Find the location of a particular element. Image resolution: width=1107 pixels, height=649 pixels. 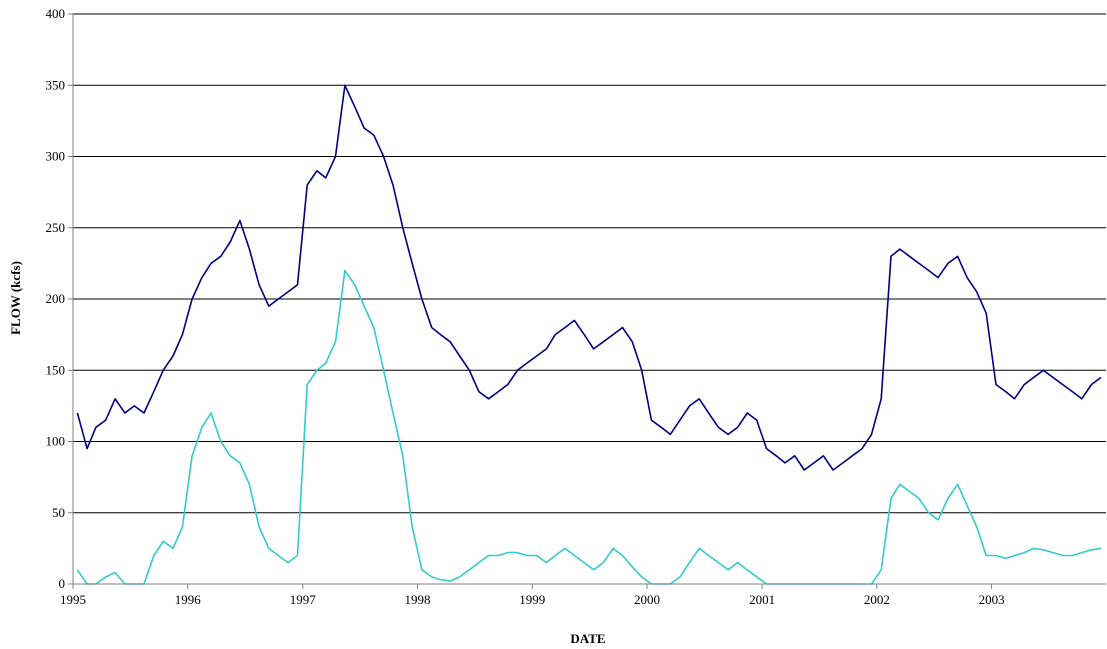

x-axis-title: DATE is located at coordinates (587, 638).